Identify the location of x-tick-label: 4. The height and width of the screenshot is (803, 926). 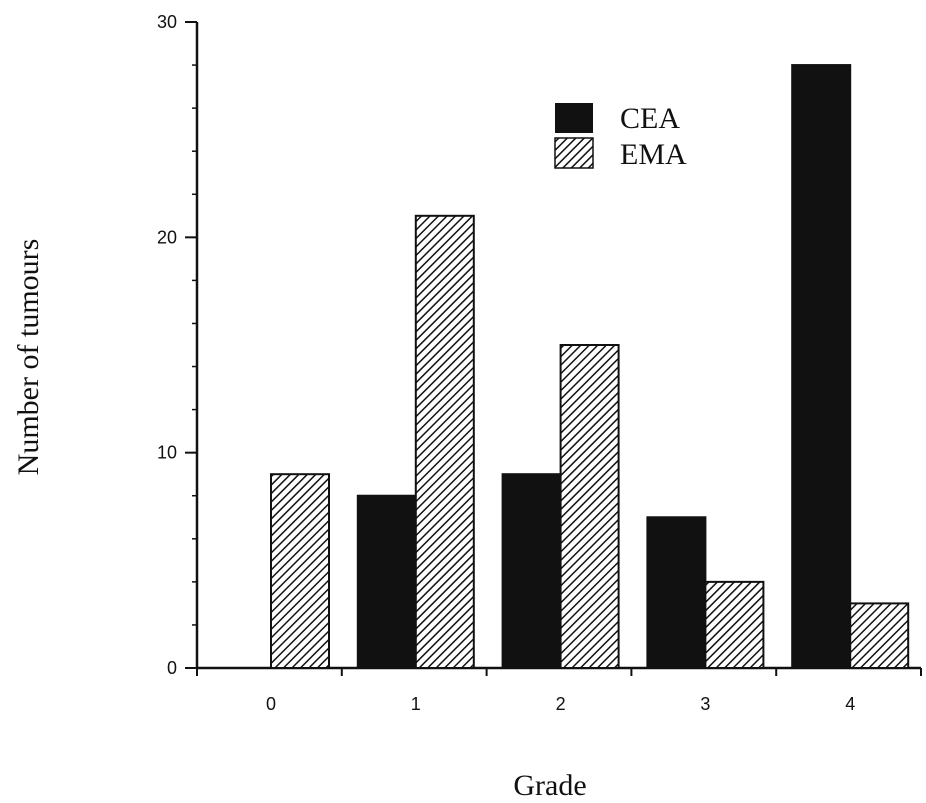
(850, 704).